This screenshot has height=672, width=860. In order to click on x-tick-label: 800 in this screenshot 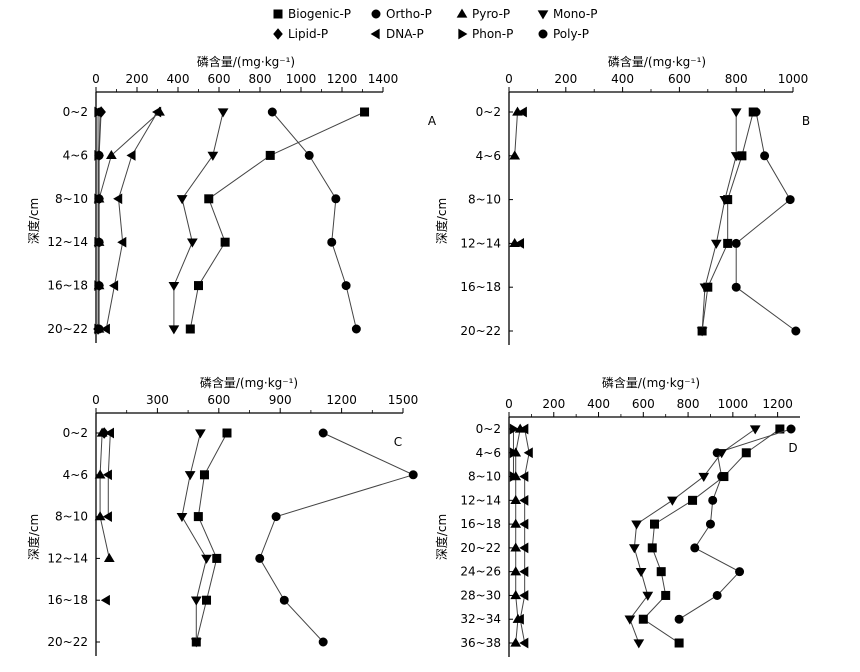, I will do `click(736, 79)`.